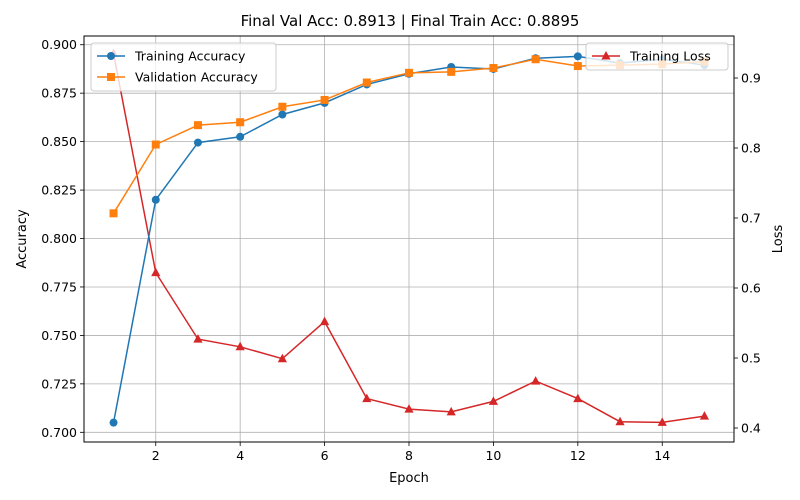 The width and height of the screenshot is (800, 500). I want to click on legend-marker-training-loss, so click(606, 55).